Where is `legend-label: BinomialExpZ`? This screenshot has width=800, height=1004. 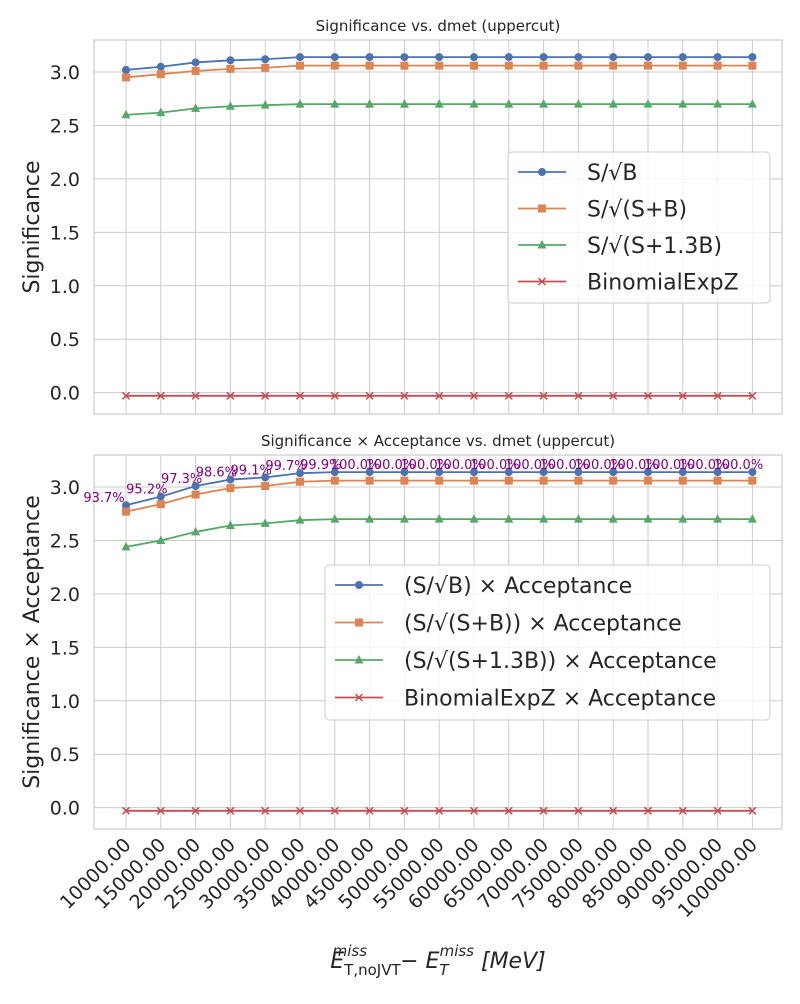
legend-label: BinomialExpZ is located at coordinates (663, 283).